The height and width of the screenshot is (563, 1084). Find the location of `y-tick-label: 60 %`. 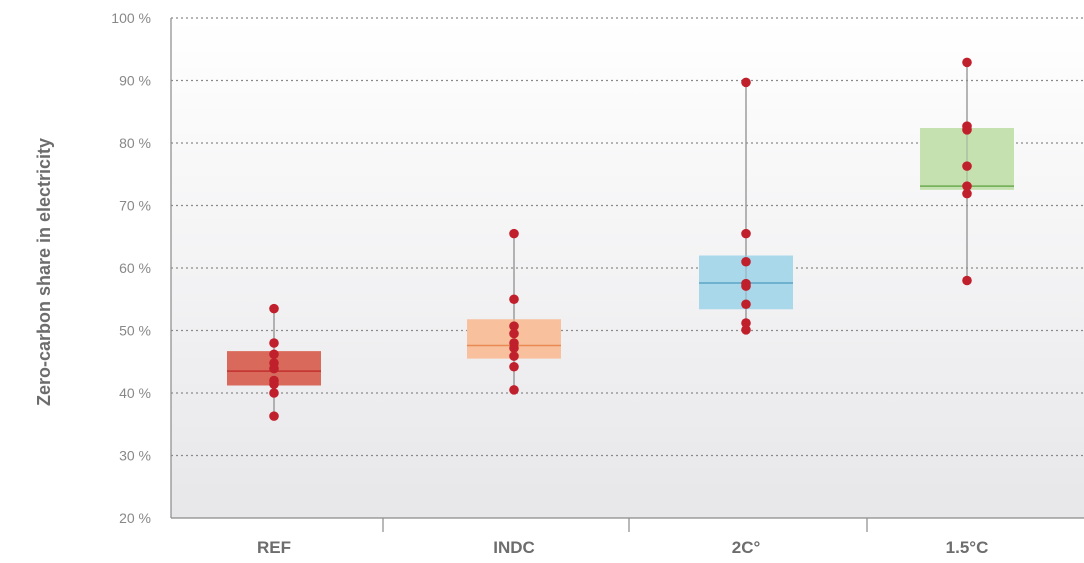

y-tick-label: 60 % is located at coordinates (135, 268).